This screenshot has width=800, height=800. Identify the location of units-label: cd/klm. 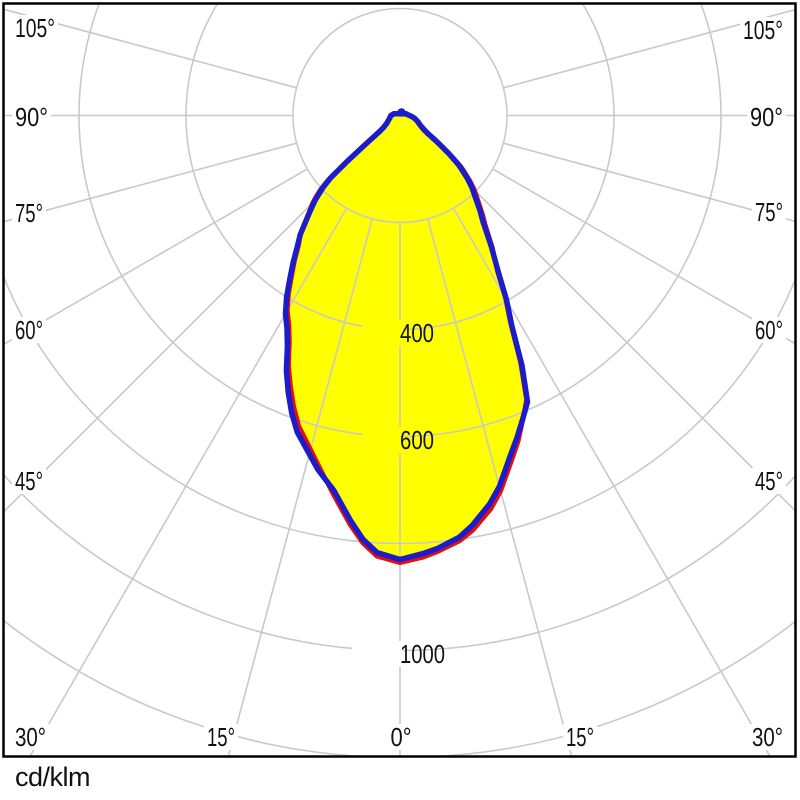
(53, 777).